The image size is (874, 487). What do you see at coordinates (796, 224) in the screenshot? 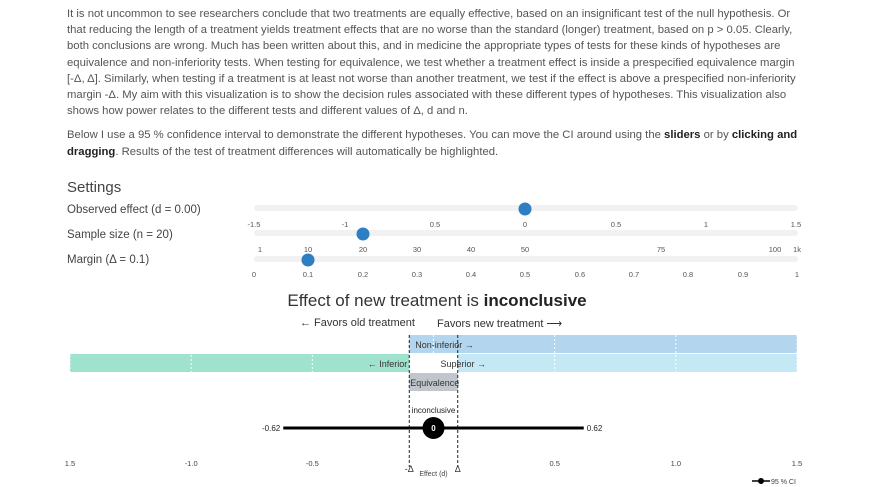
I see `effect-tick: 1.5` at bounding box center [796, 224].